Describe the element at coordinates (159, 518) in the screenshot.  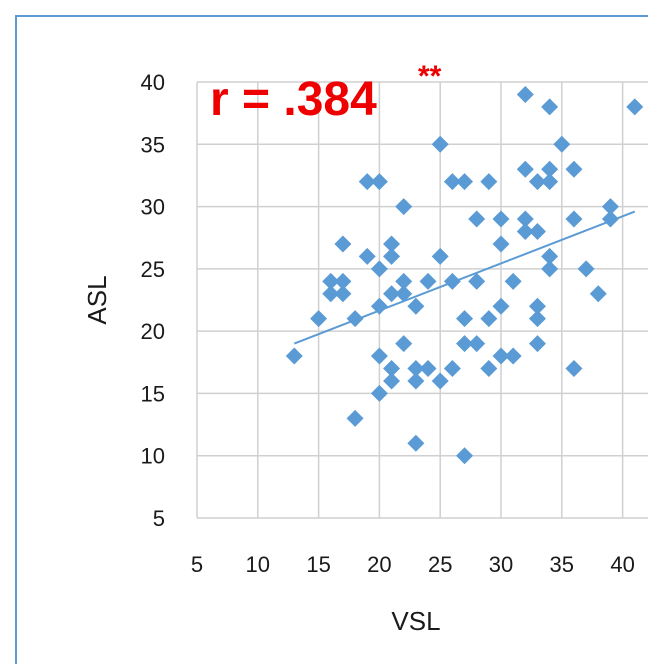
I see `y-tick-label: 5` at that location.